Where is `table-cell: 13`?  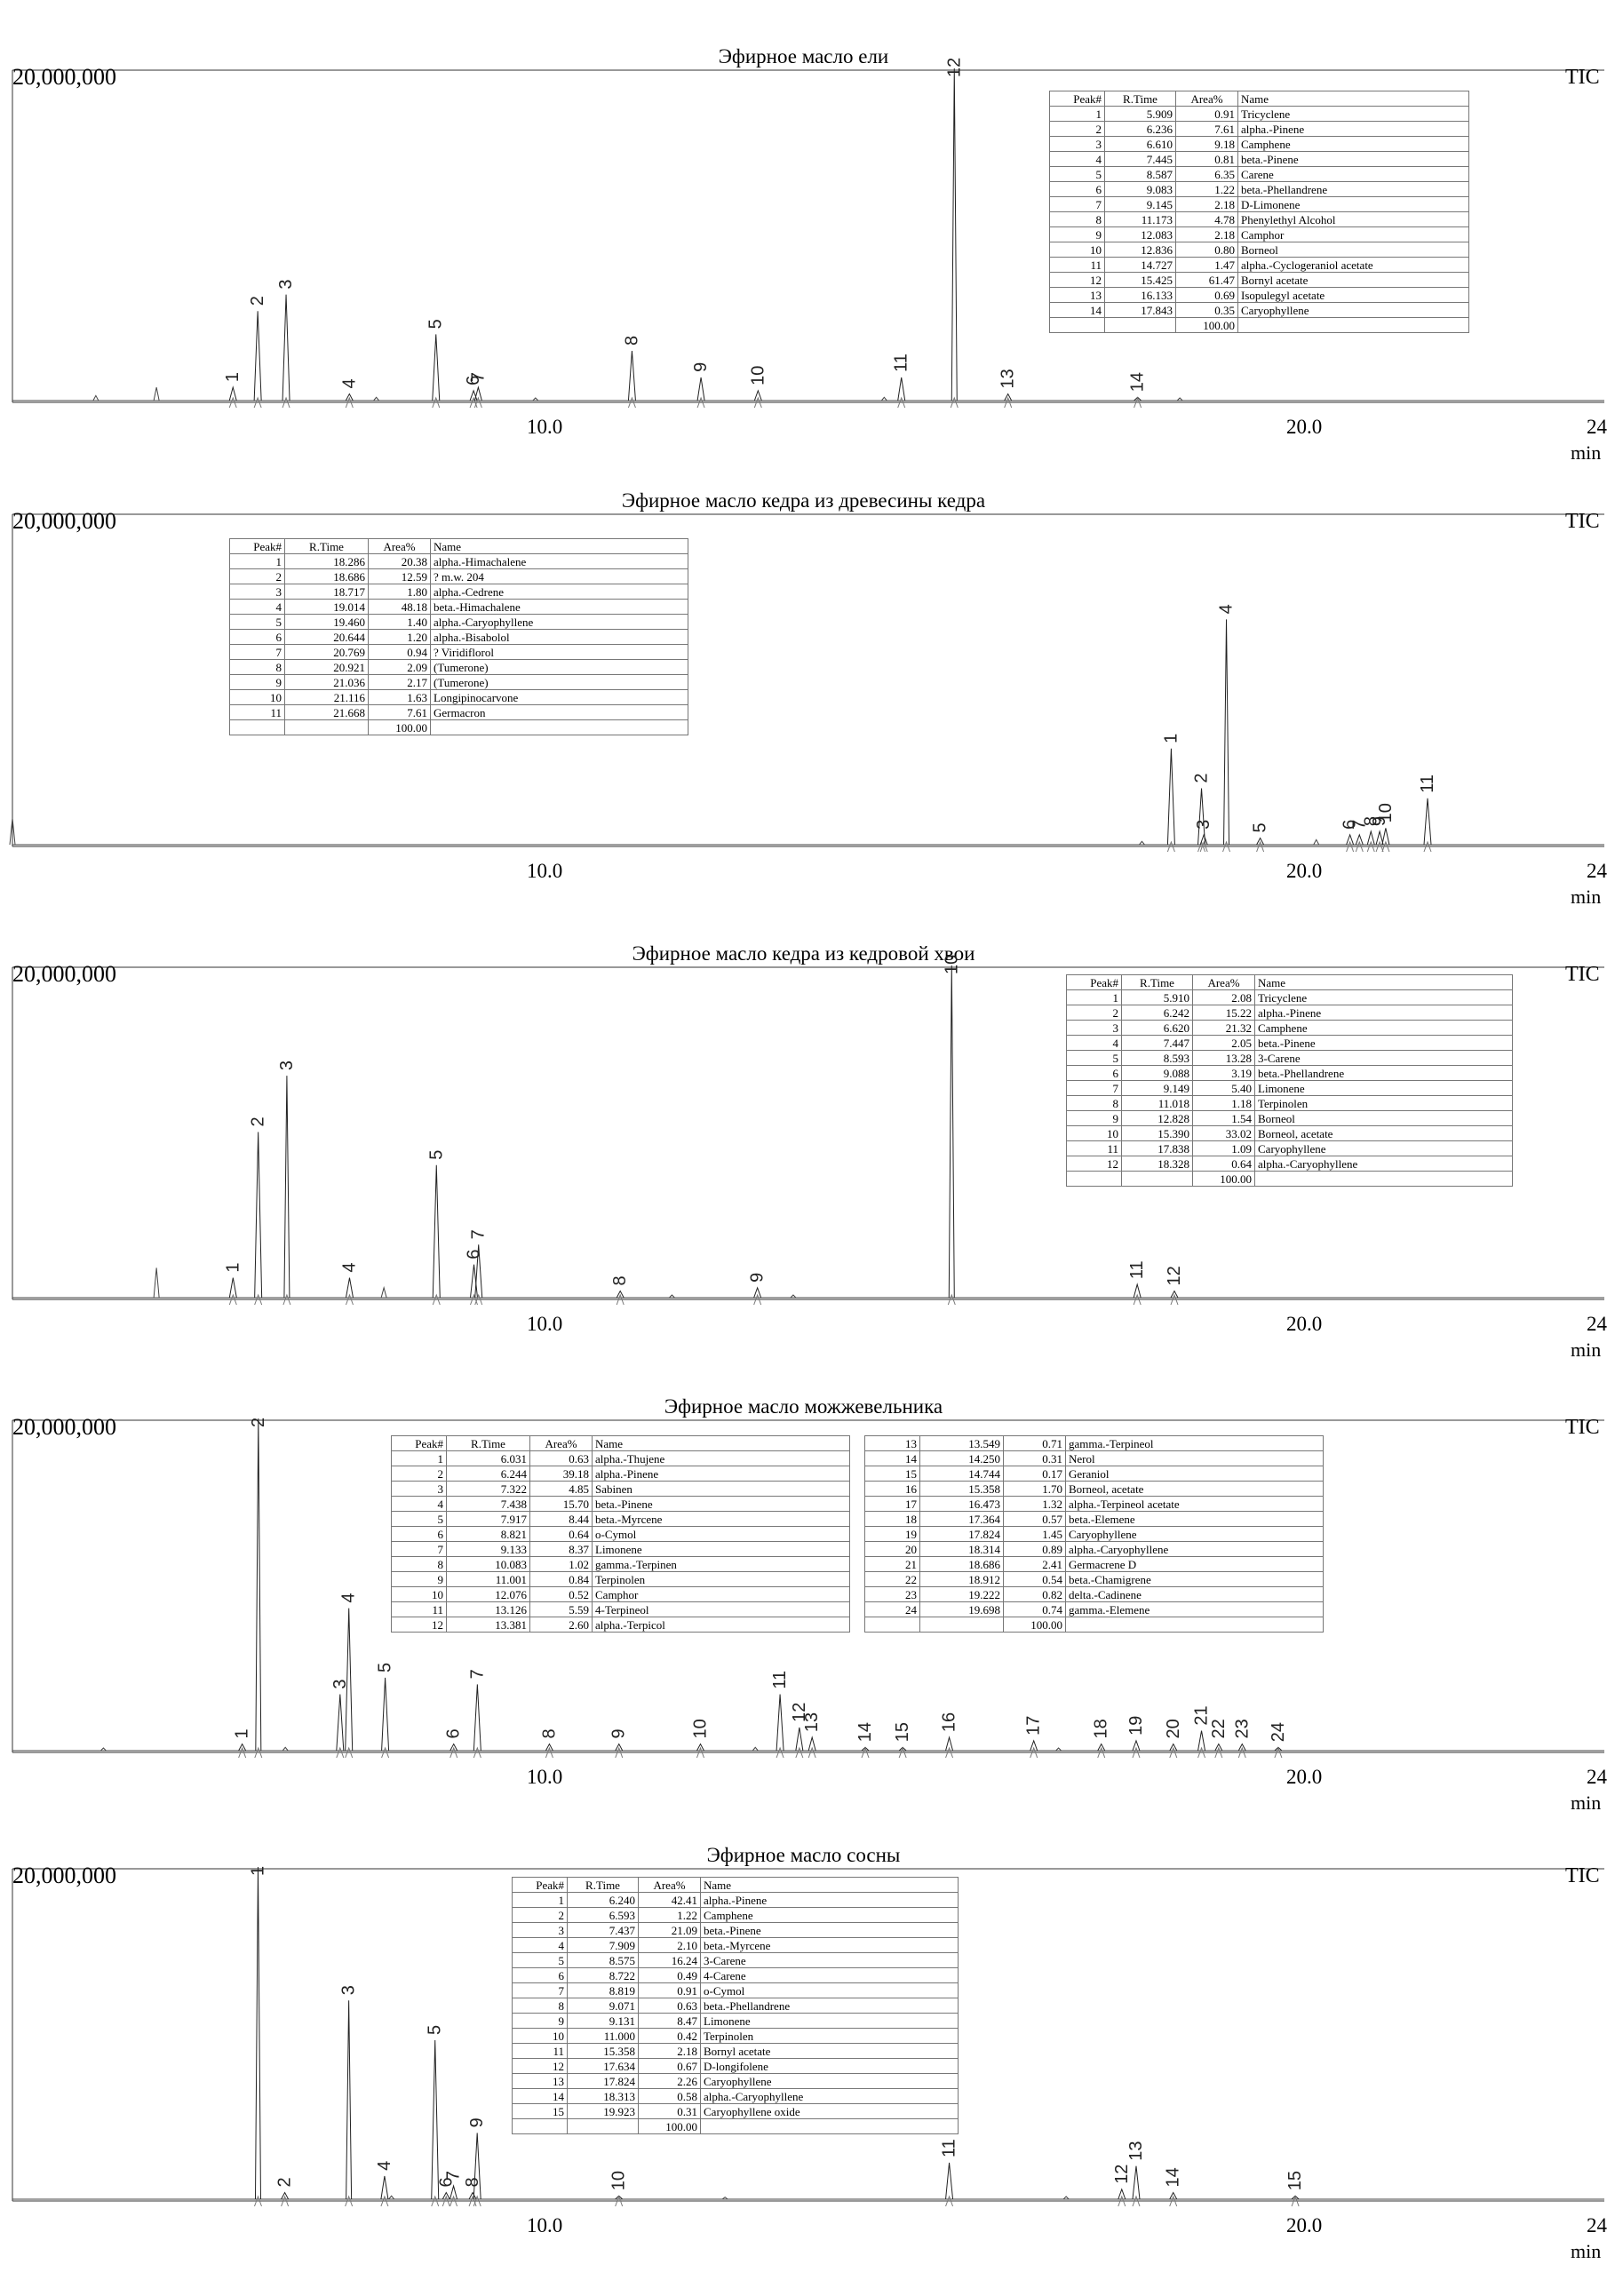 table-cell: 13 is located at coordinates (892, 1443).